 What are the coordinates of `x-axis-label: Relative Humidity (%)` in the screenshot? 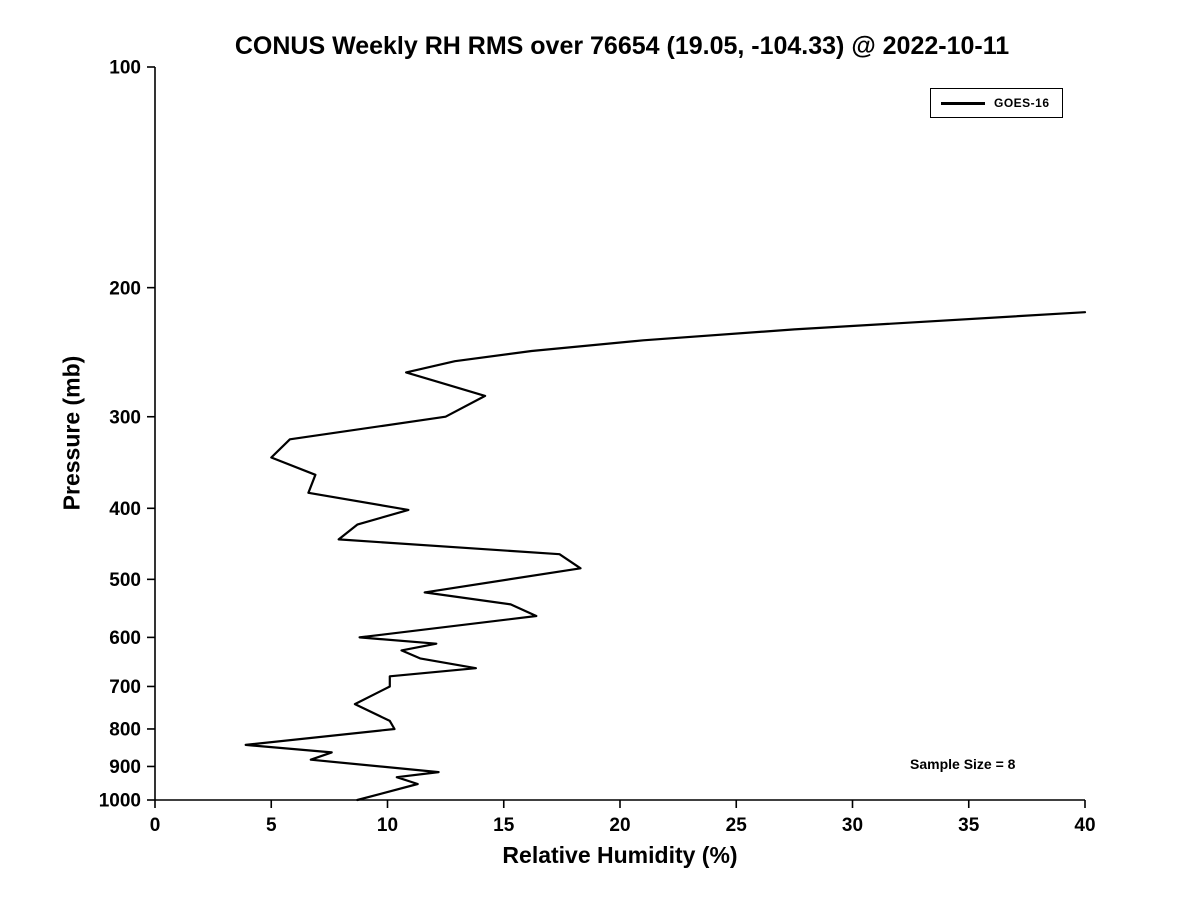 It's located at (620, 855).